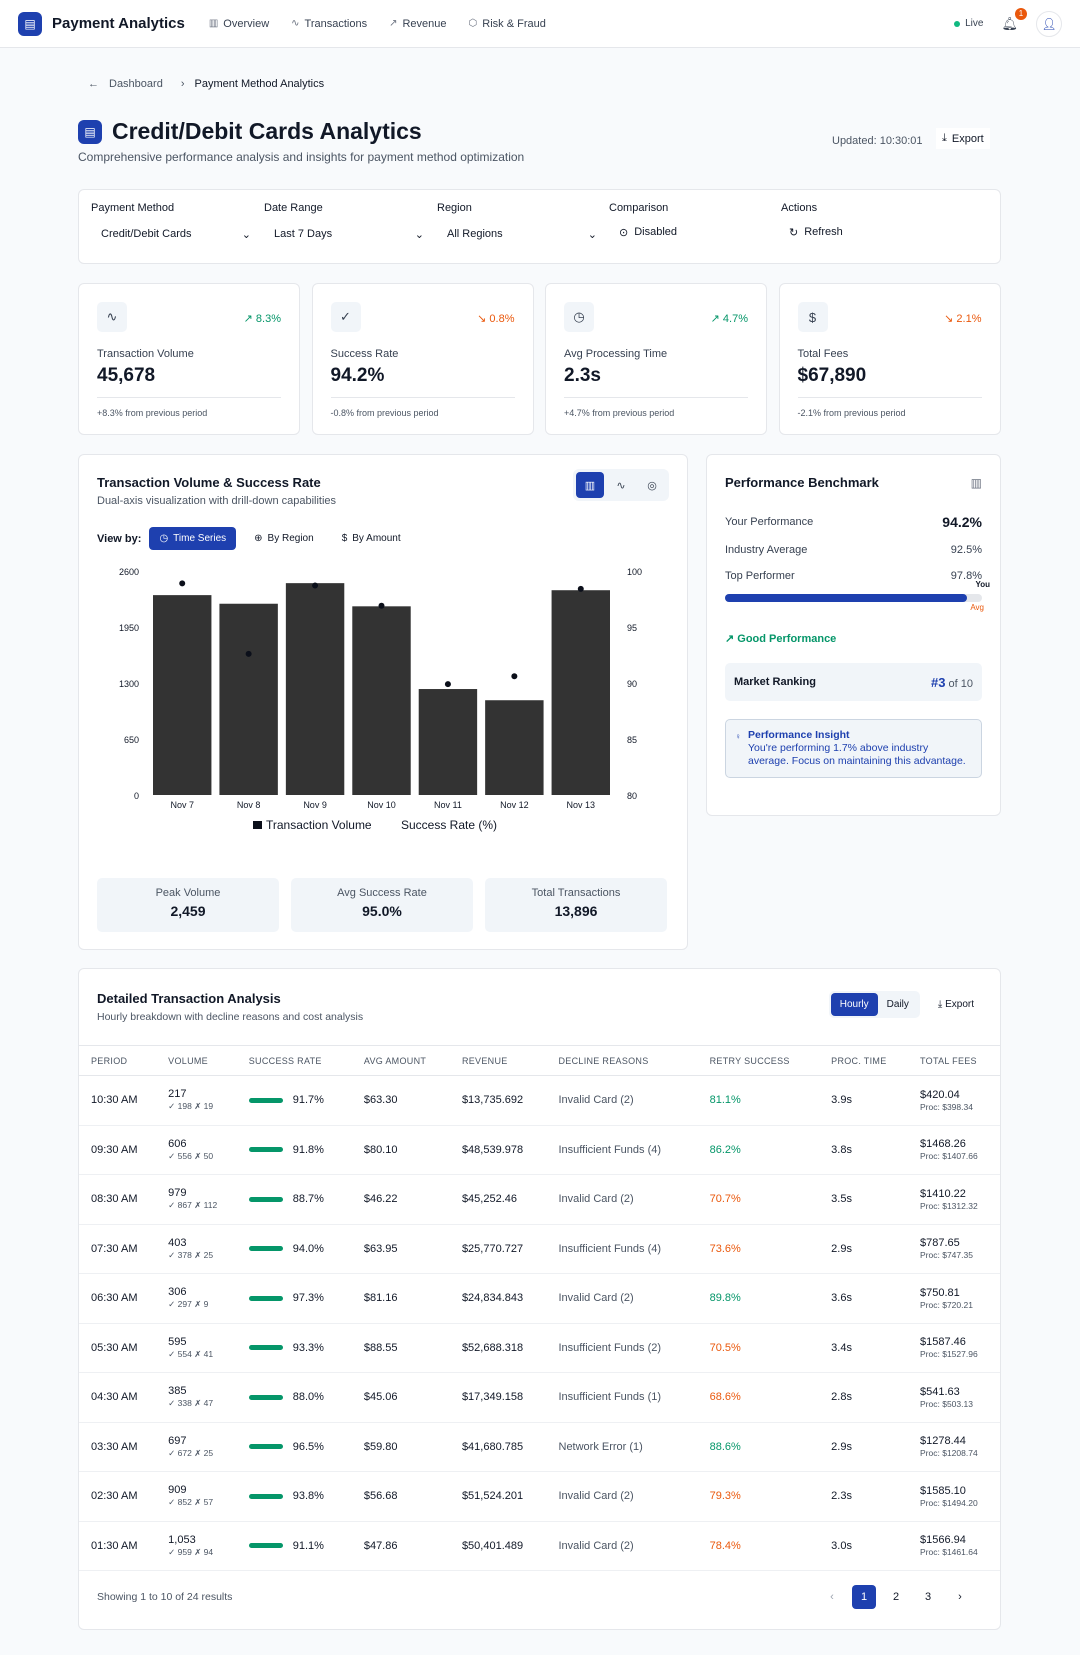  What do you see at coordinates (832, 1597) in the screenshot?
I see `prev-page-button: ‹` at bounding box center [832, 1597].